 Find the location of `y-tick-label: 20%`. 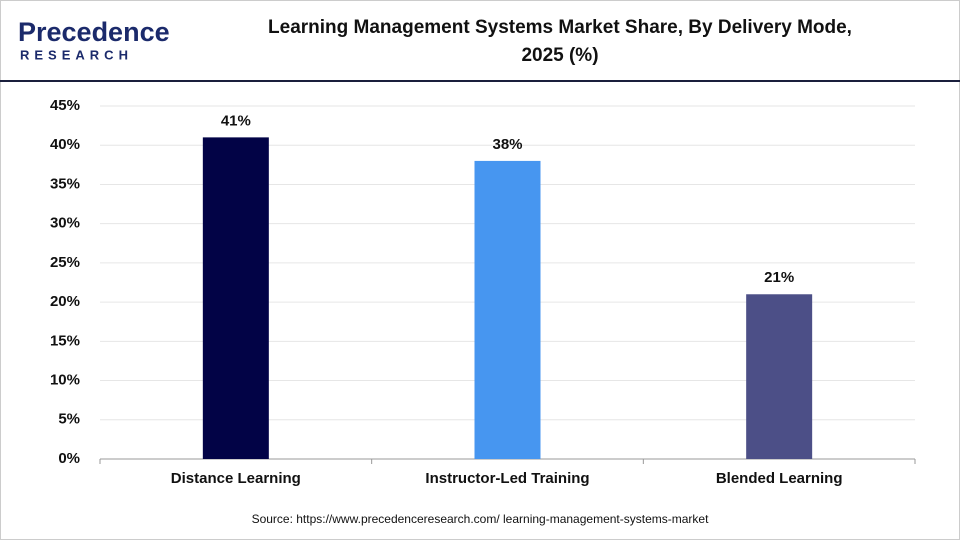

y-tick-label: 20% is located at coordinates (65, 301).